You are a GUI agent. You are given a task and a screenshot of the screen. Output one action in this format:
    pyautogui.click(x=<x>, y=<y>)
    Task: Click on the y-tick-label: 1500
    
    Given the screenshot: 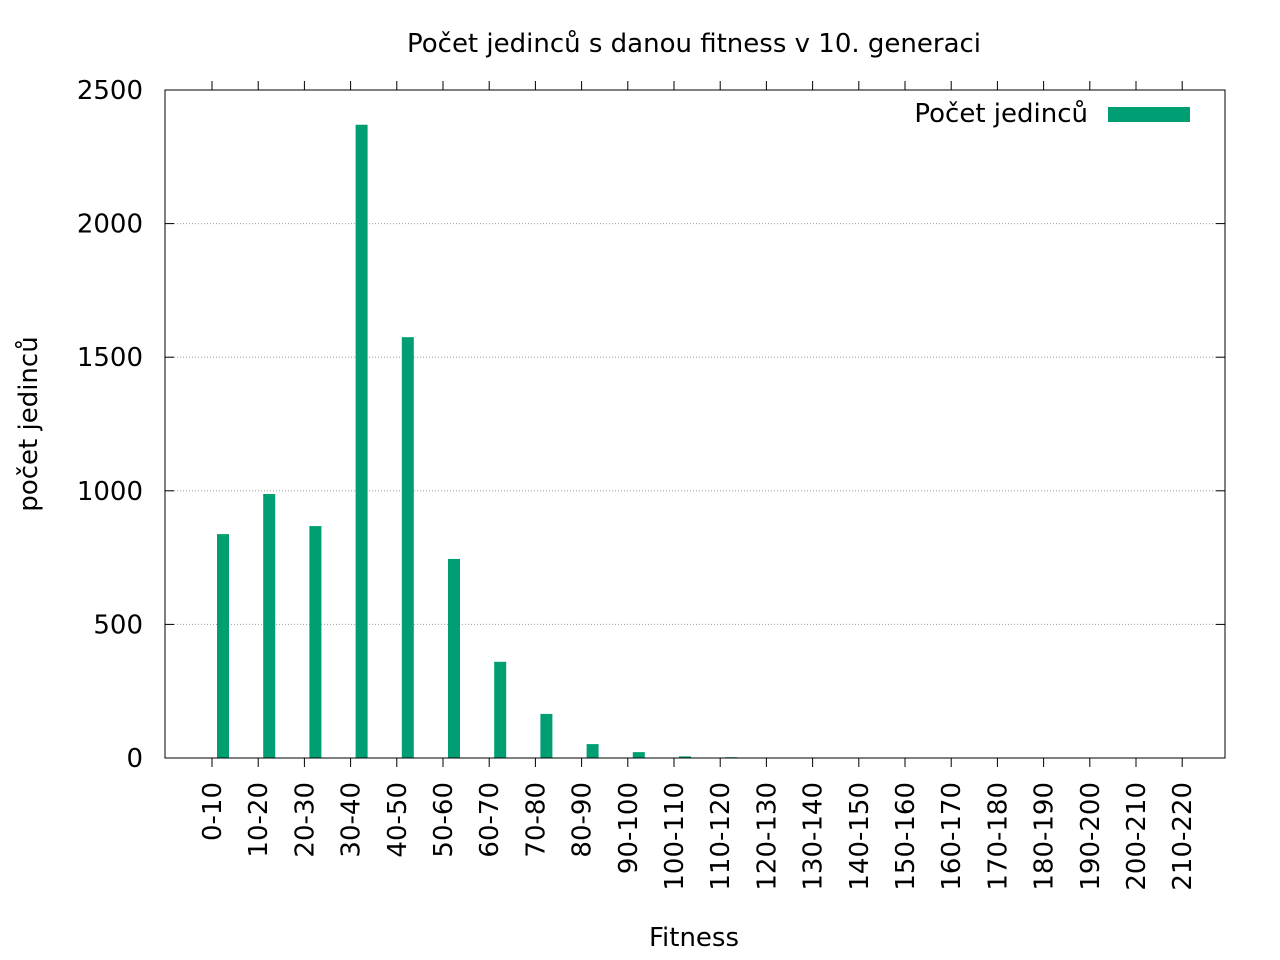 What is the action you would take?
    pyautogui.click(x=110, y=358)
    